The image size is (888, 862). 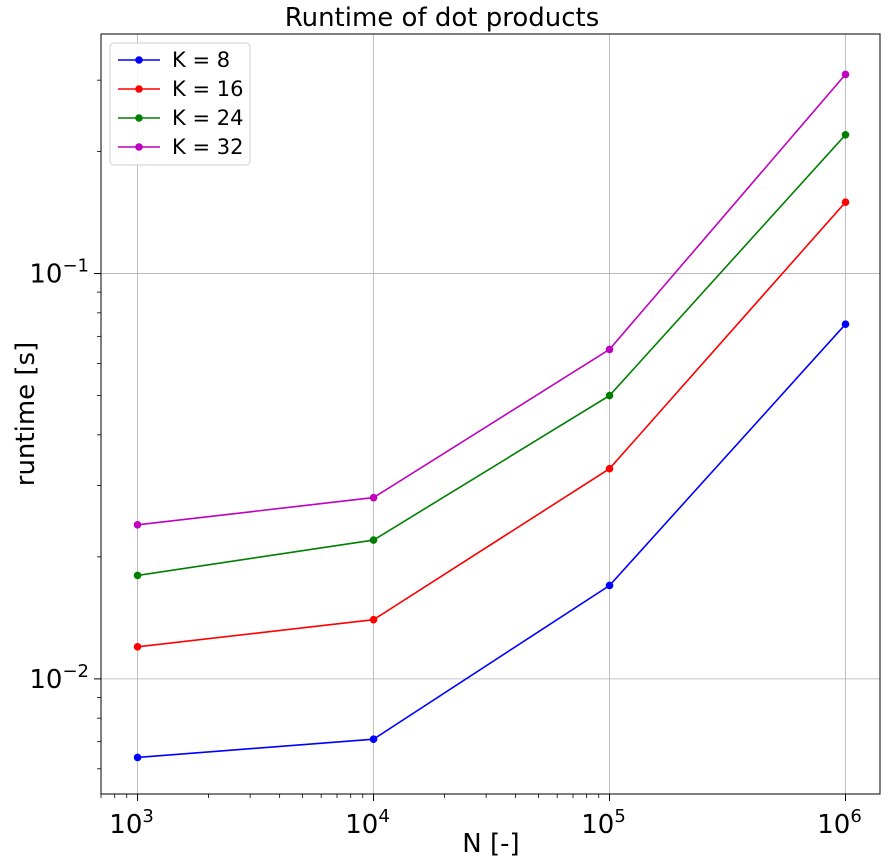 What do you see at coordinates (59, 678) in the screenshot?
I see `y-tick-label: 10⁻²` at bounding box center [59, 678].